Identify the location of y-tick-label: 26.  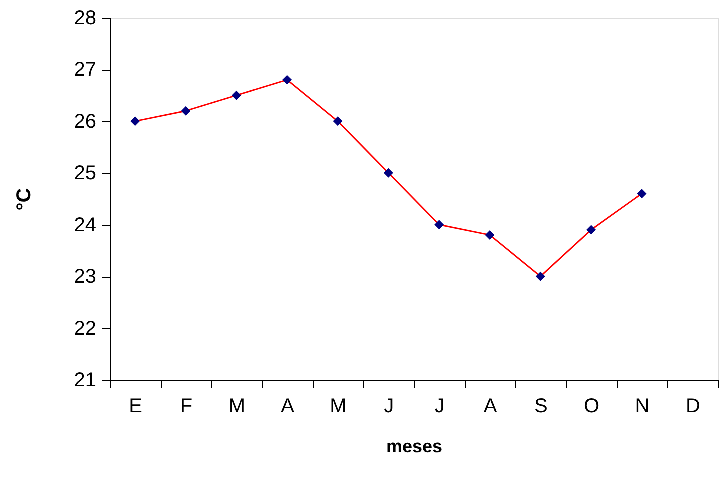
(85, 121).